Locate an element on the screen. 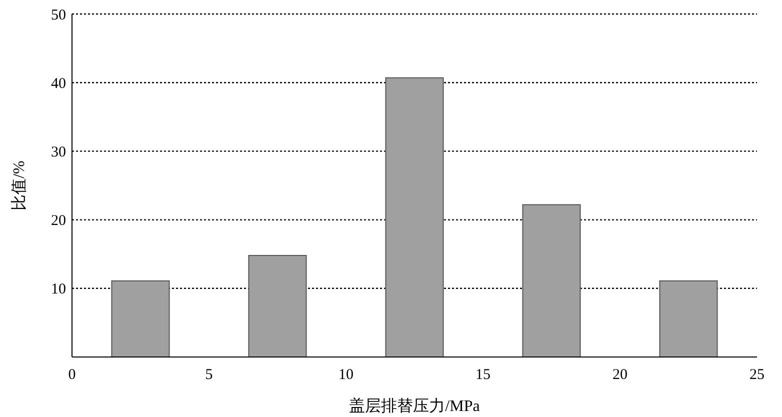  y-tick-label: 50 is located at coordinates (58, 15).